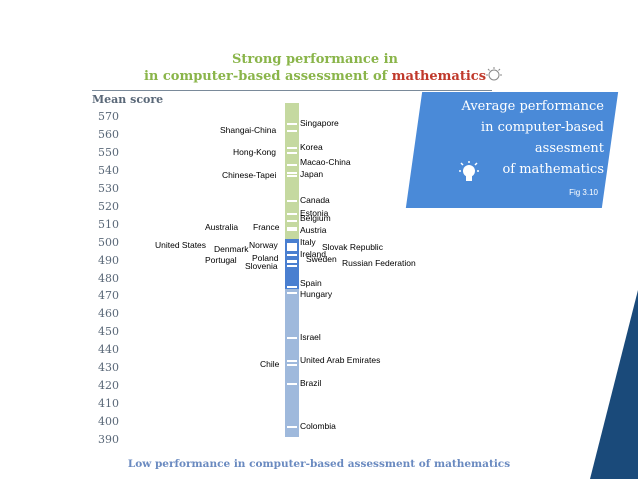 The height and width of the screenshot is (479, 638). What do you see at coordinates (249, 175) in the screenshot?
I see `country-label: Chinese-Tapei` at bounding box center [249, 175].